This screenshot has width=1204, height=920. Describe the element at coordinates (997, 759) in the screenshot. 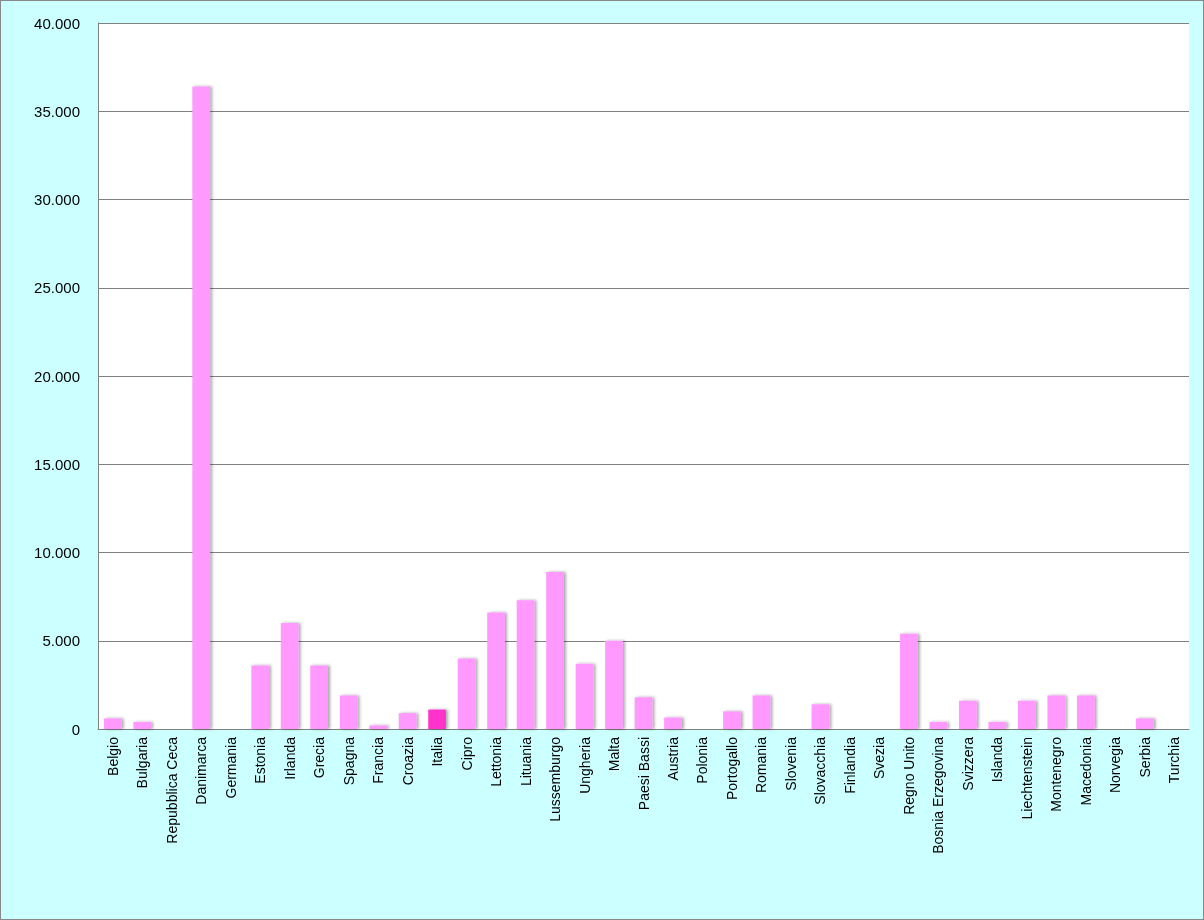

I see `x-tick-label: Islanda` at that location.